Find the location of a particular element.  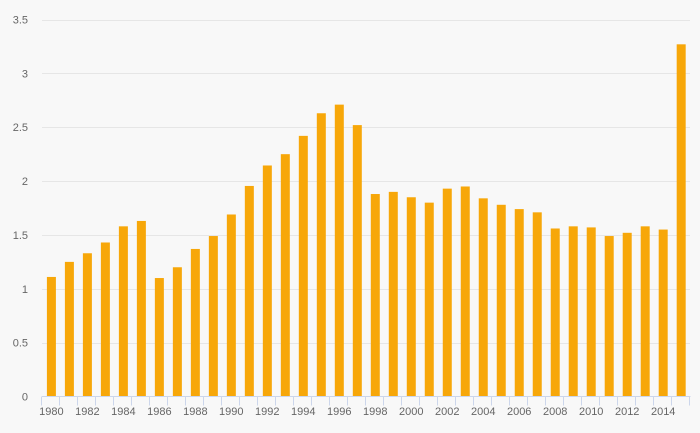

svg-text: 2006 is located at coordinates (519, 412).